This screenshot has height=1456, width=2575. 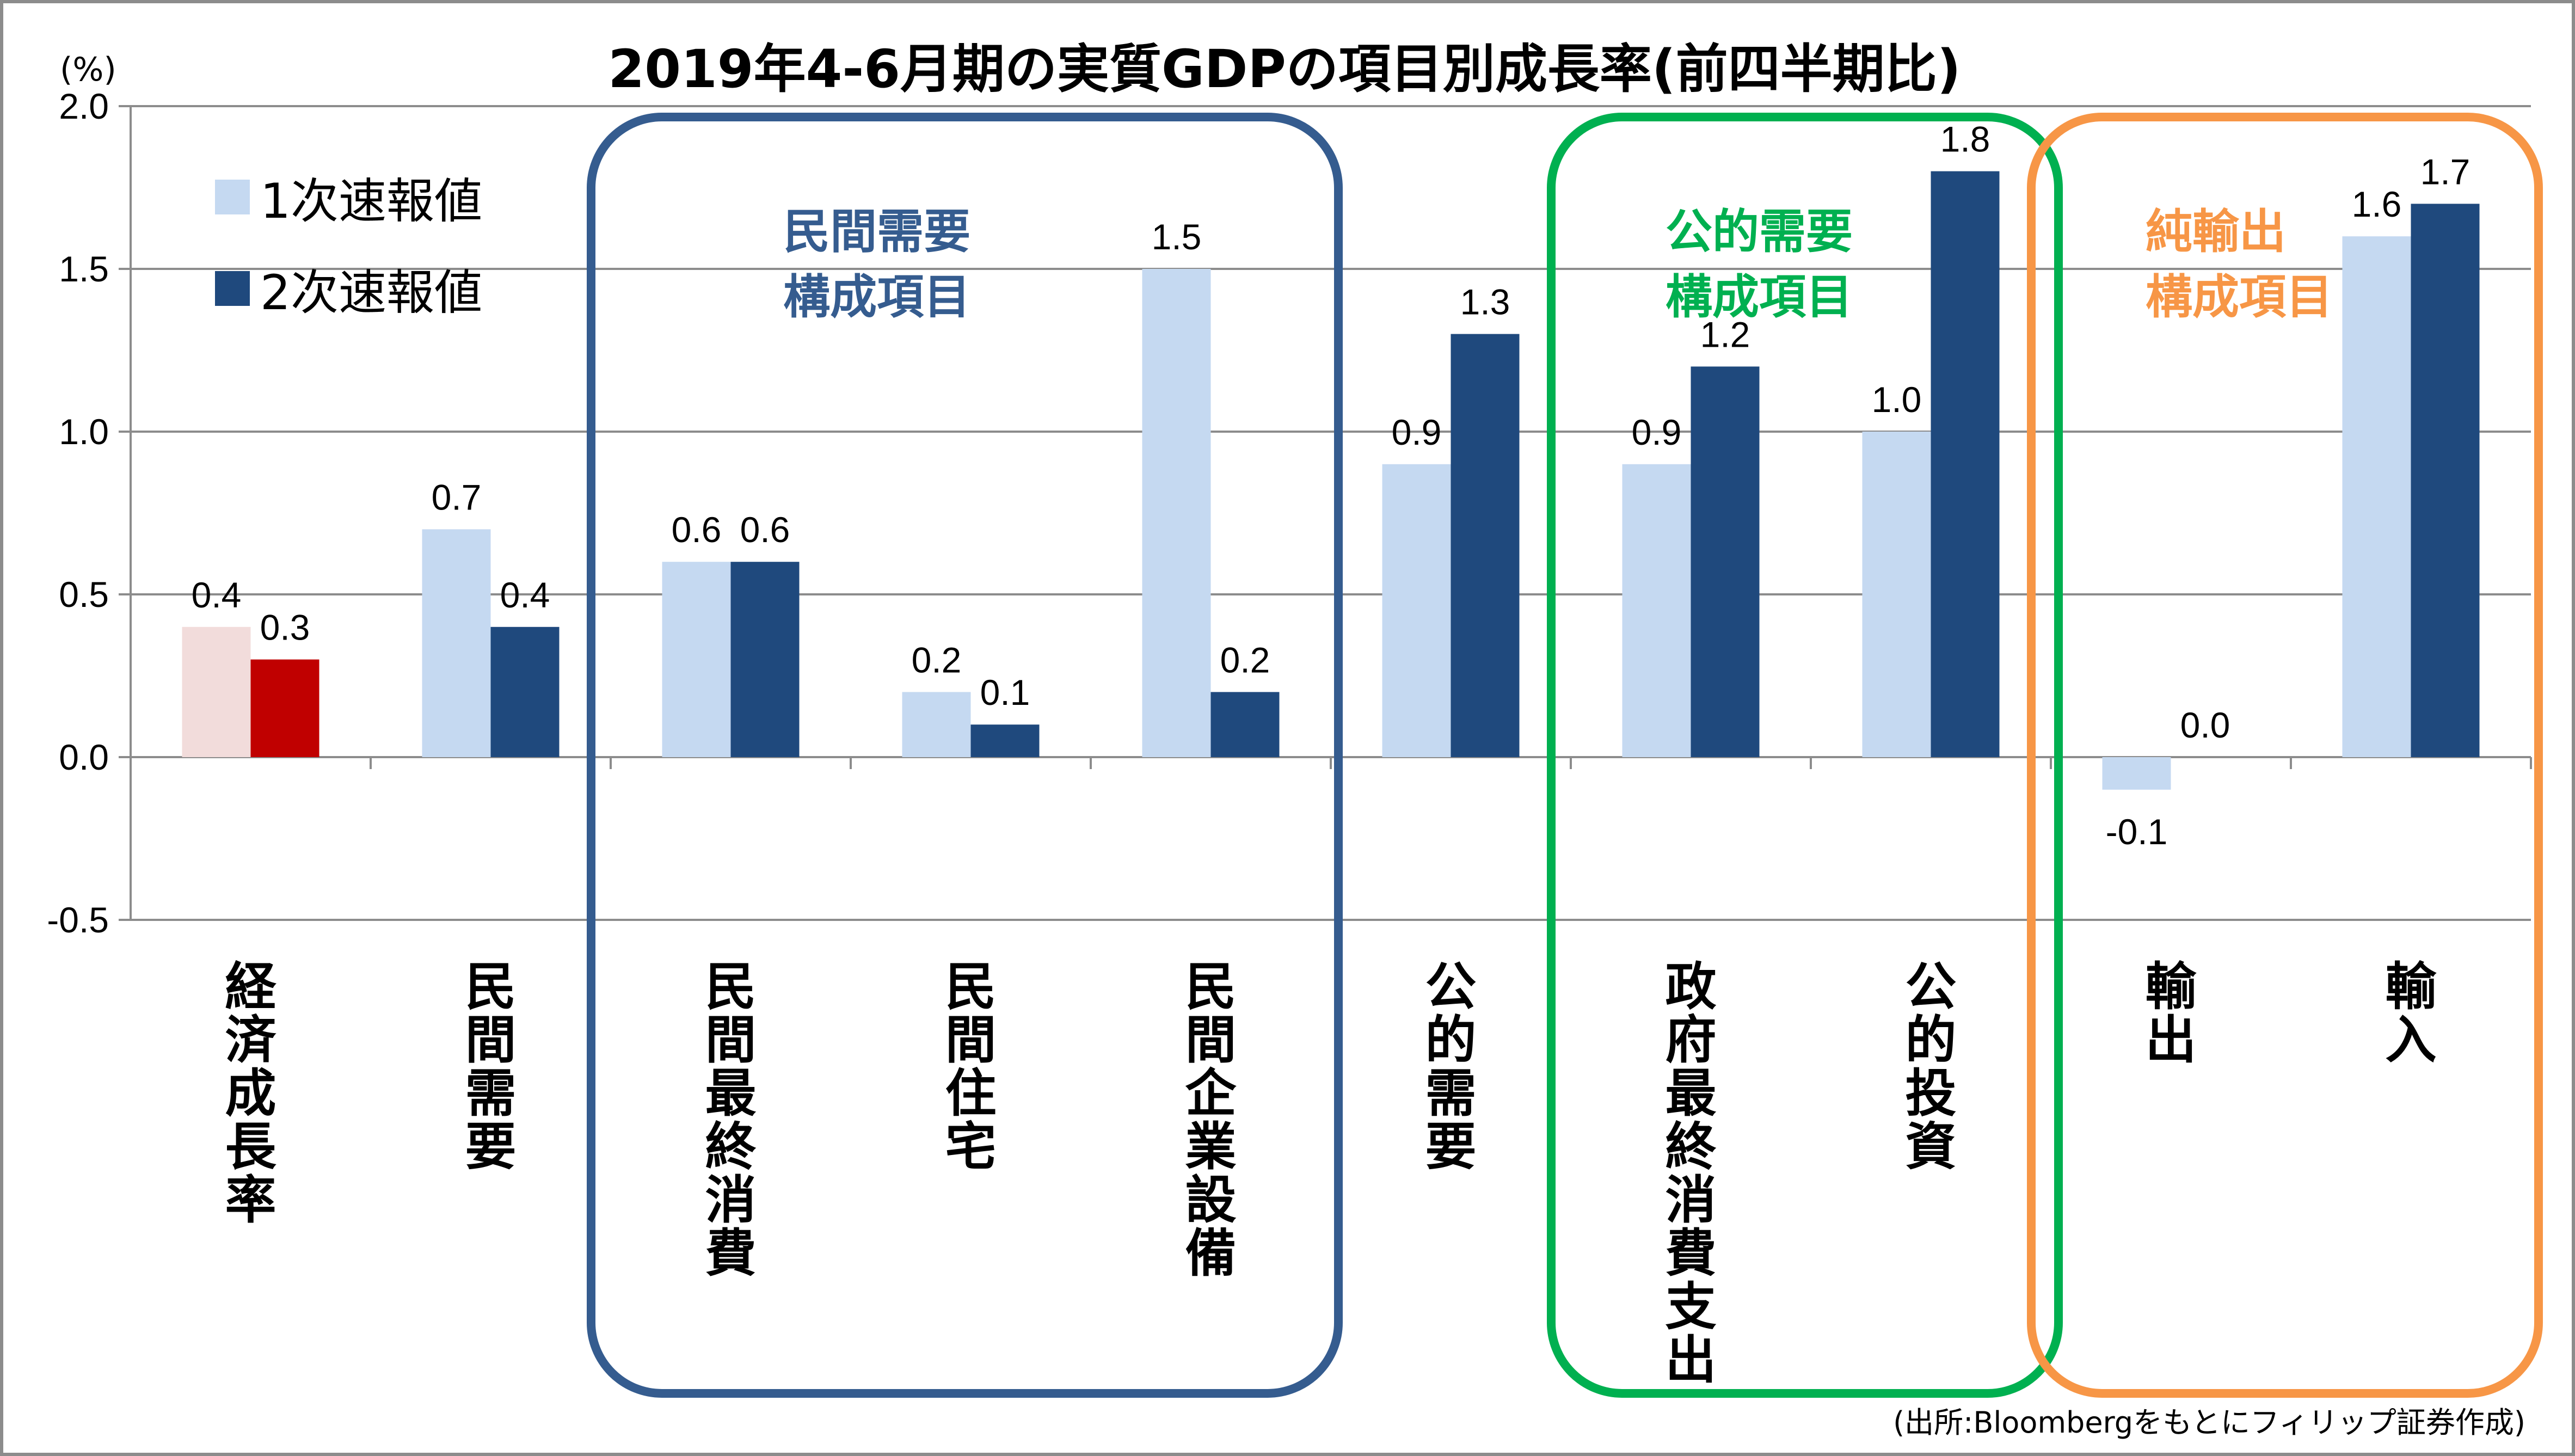 What do you see at coordinates (250, 1200) in the screenshot?
I see `category-char: 率` at bounding box center [250, 1200].